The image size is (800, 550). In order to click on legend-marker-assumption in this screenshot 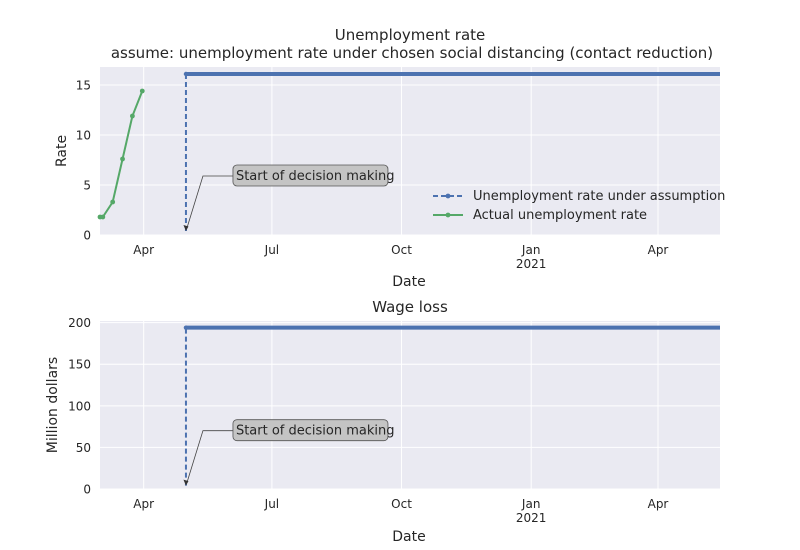, I will do `click(448, 196)`.